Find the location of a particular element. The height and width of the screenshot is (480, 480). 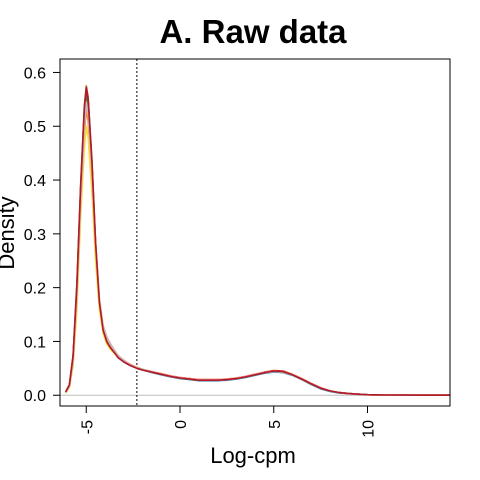

y-tick-label: 0.2 is located at coordinates (35, 289).